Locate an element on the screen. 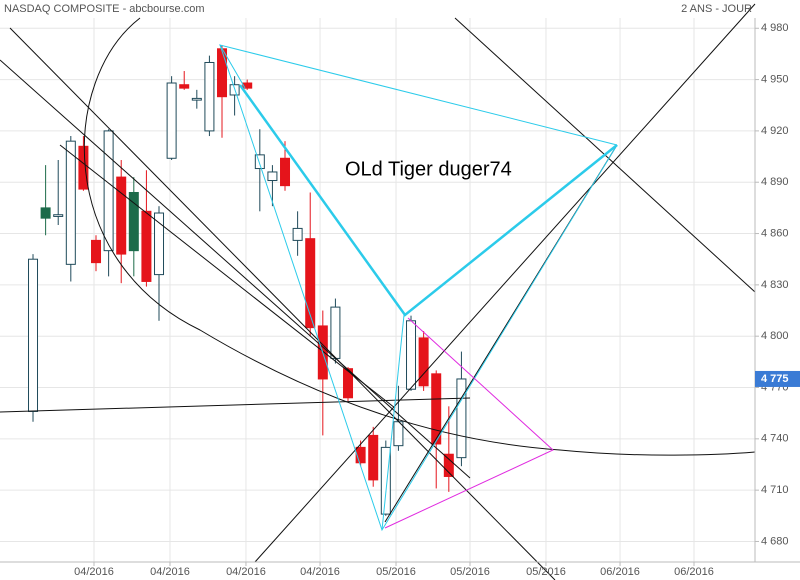 The width and height of the screenshot is (800, 580). y-tick-label: 4 890 is located at coordinates (775, 182).